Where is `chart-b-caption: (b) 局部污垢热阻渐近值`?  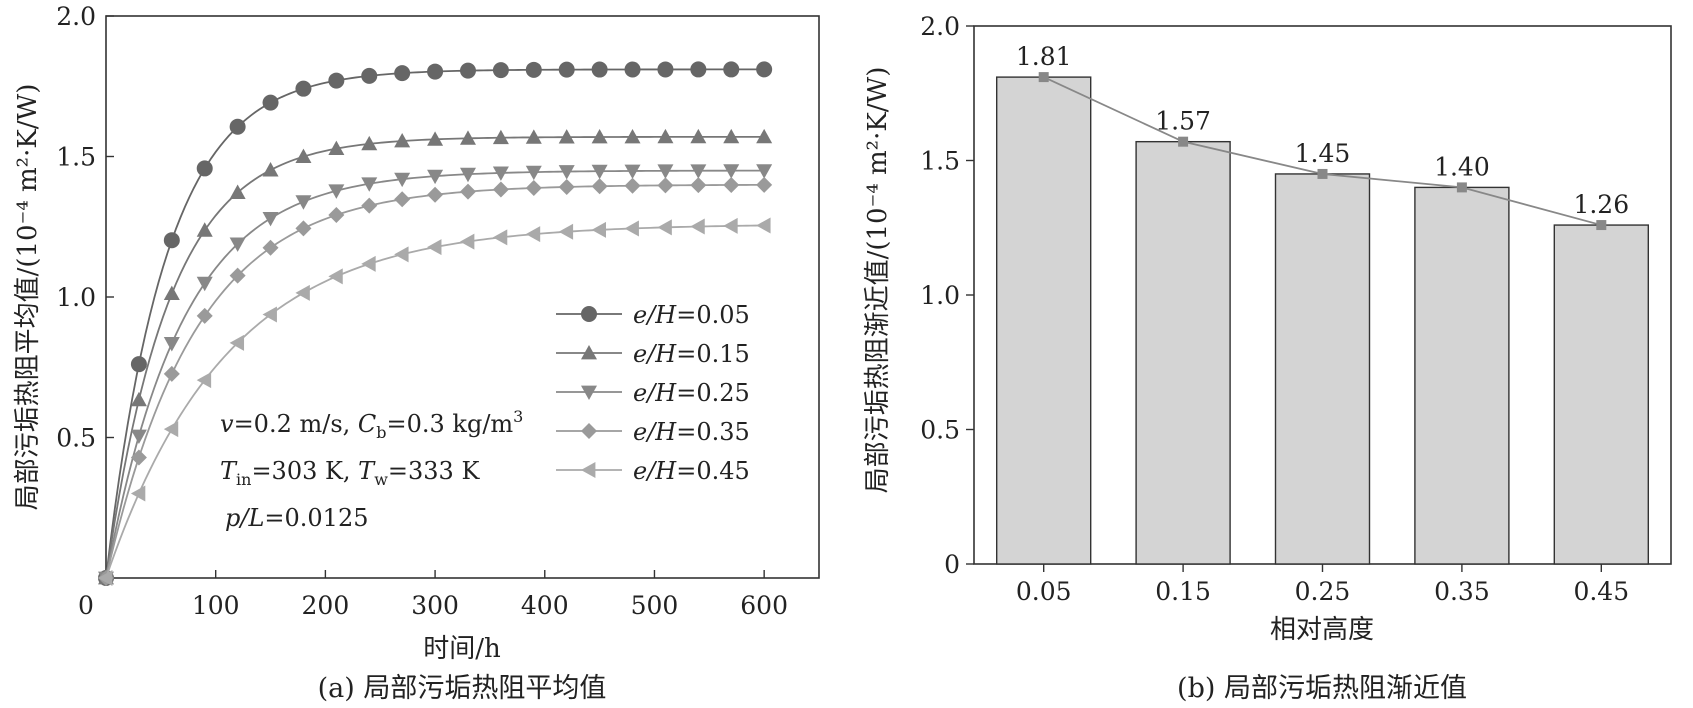
chart-b-caption: (b) 局部污垢热阻渐近值 is located at coordinates (1322, 688).